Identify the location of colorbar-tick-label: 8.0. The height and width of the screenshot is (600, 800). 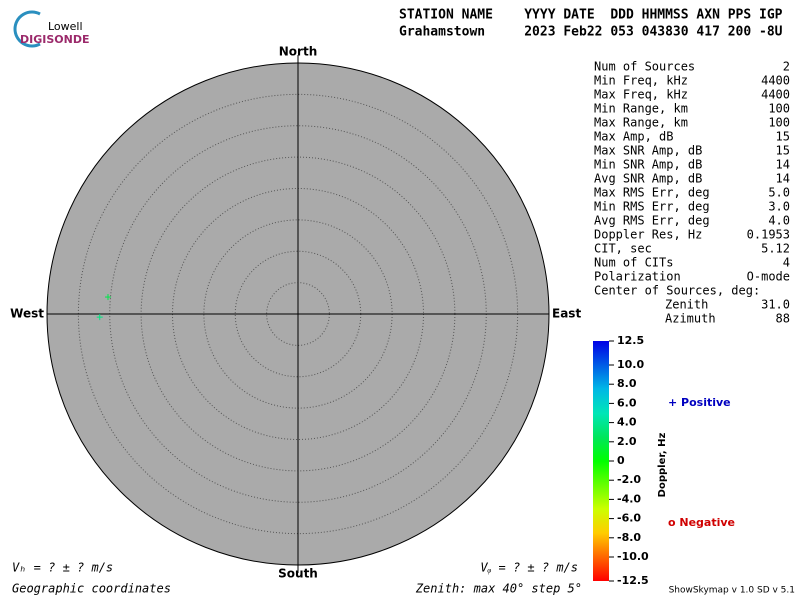
(627, 383).